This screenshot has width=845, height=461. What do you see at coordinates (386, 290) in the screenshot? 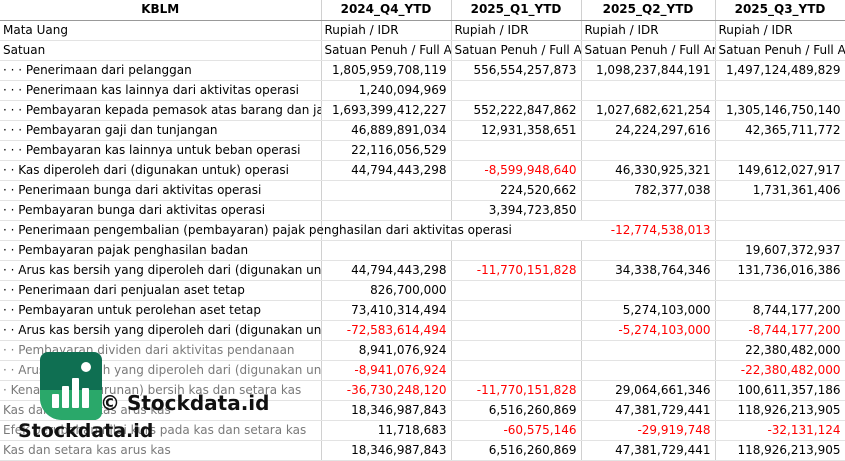
I see `value-cell: 826,700,000` at bounding box center [386, 290].